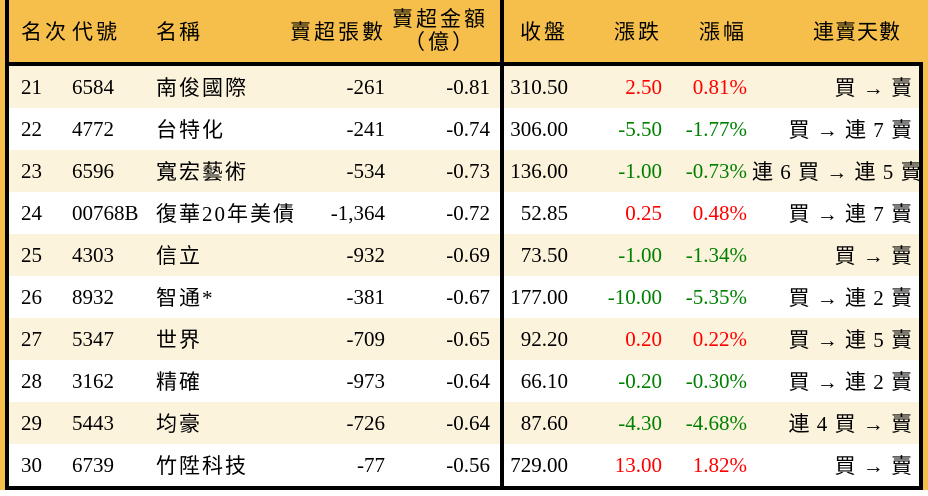  What do you see at coordinates (31, 170) in the screenshot?
I see `cell-rank: 23` at bounding box center [31, 170].